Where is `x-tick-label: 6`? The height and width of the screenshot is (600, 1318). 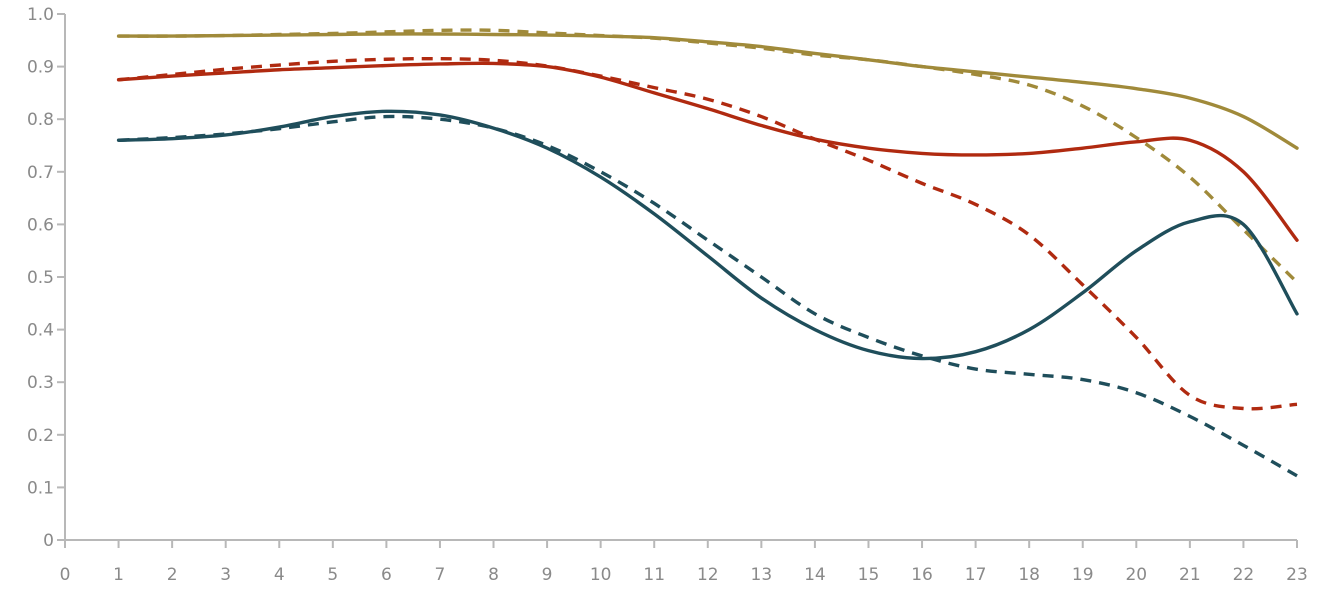 x-tick-label: 6 is located at coordinates (386, 575).